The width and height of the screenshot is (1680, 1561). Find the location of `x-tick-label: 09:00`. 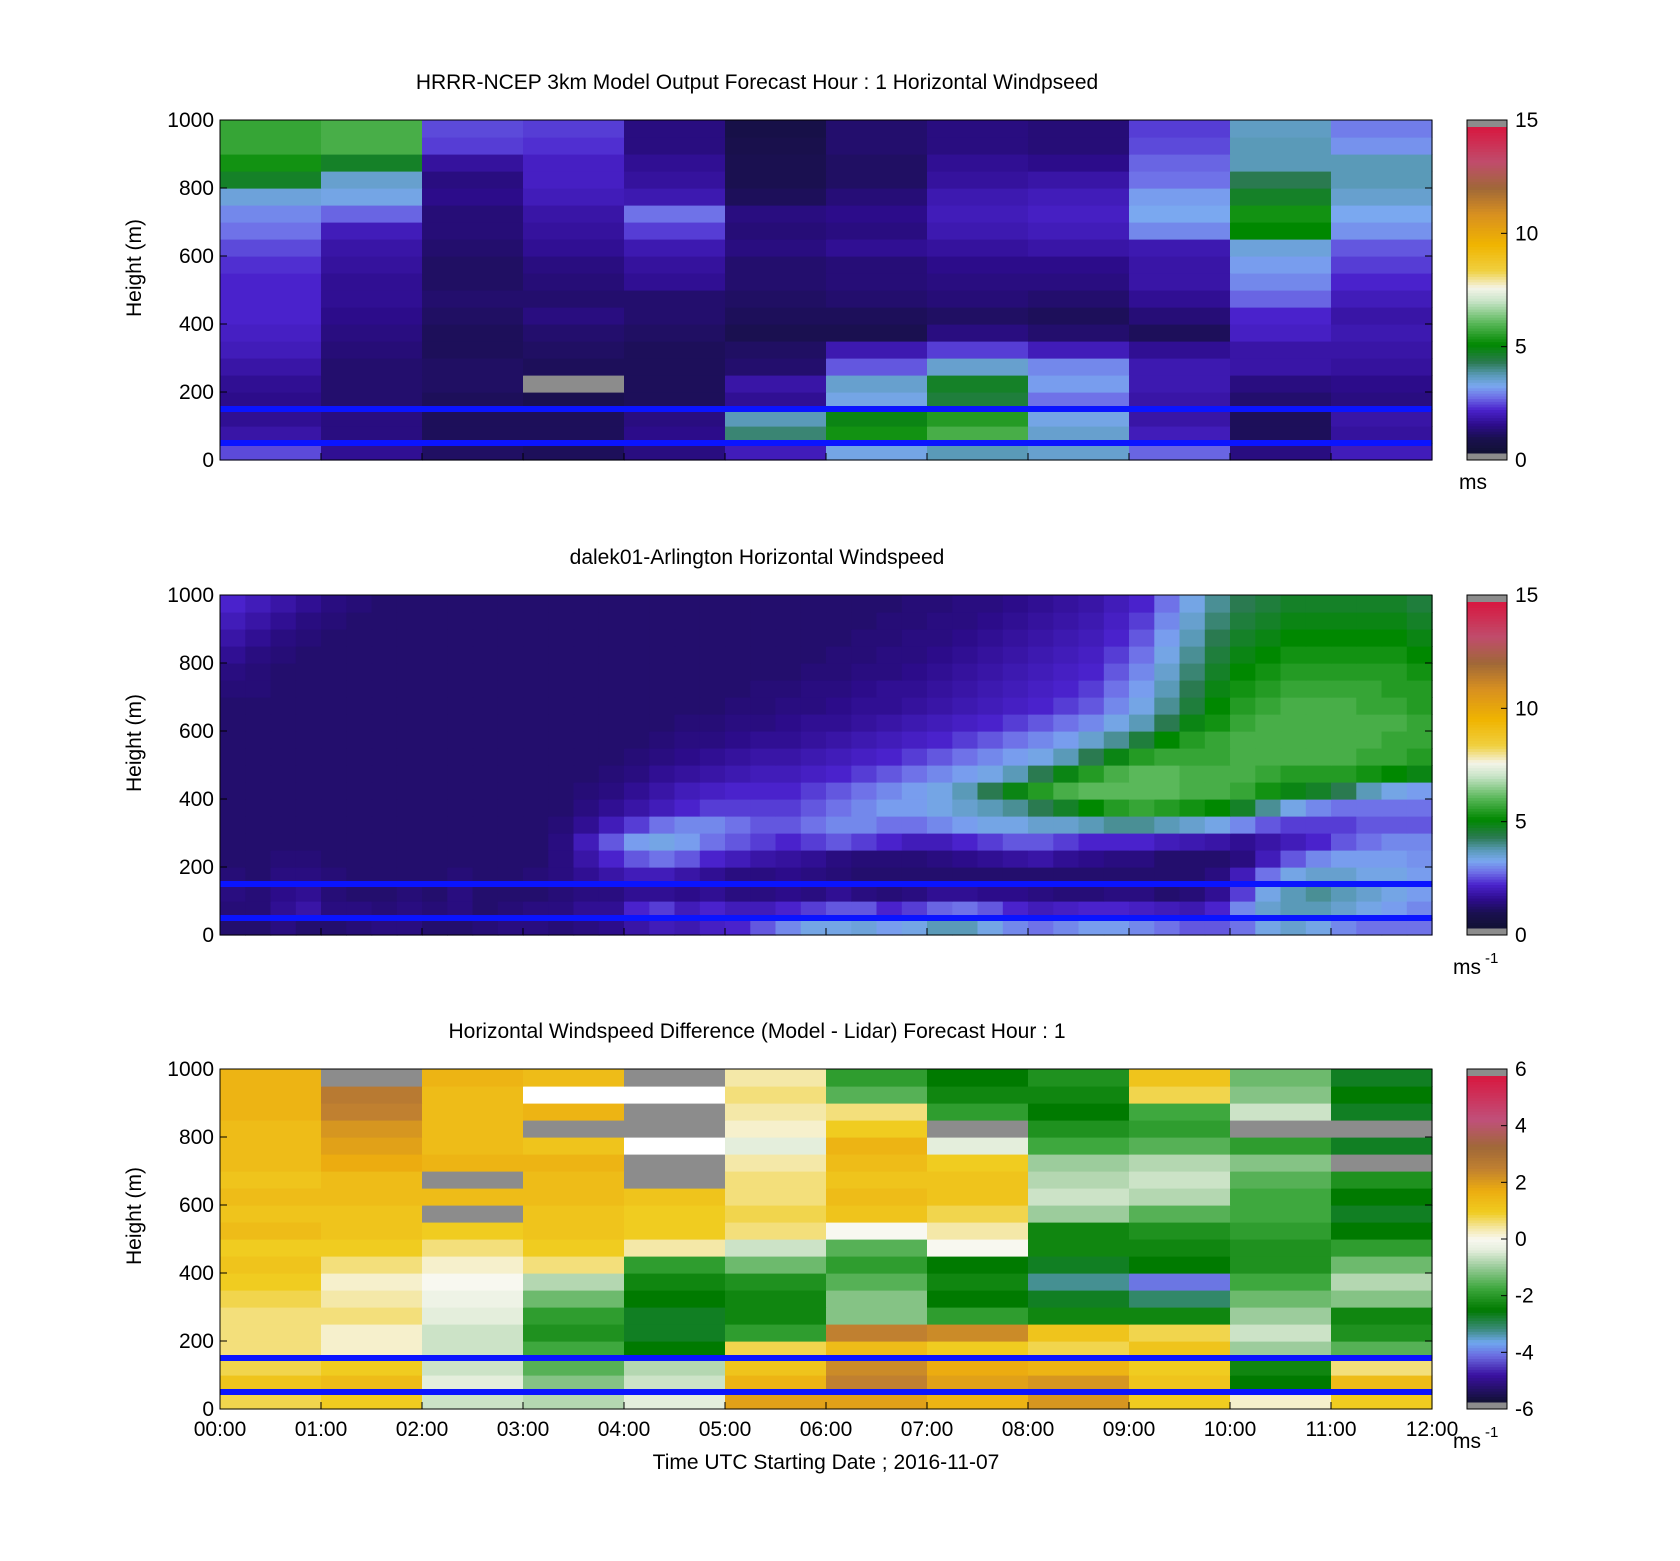

x-tick-label: 09:00 is located at coordinates (1129, 1429).